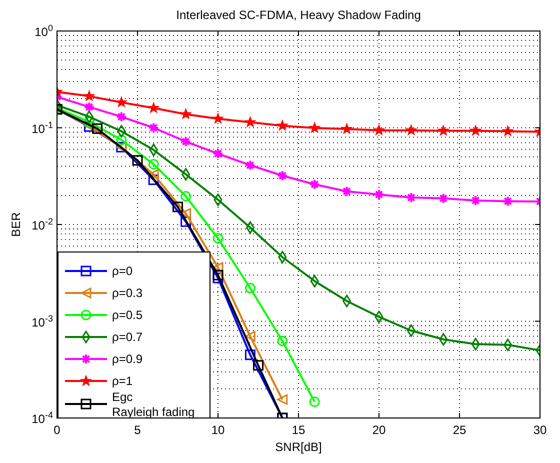 The image size is (560, 463). Describe the element at coordinates (127, 315) in the screenshot. I see `legend-label: ρ=0.5` at that location.